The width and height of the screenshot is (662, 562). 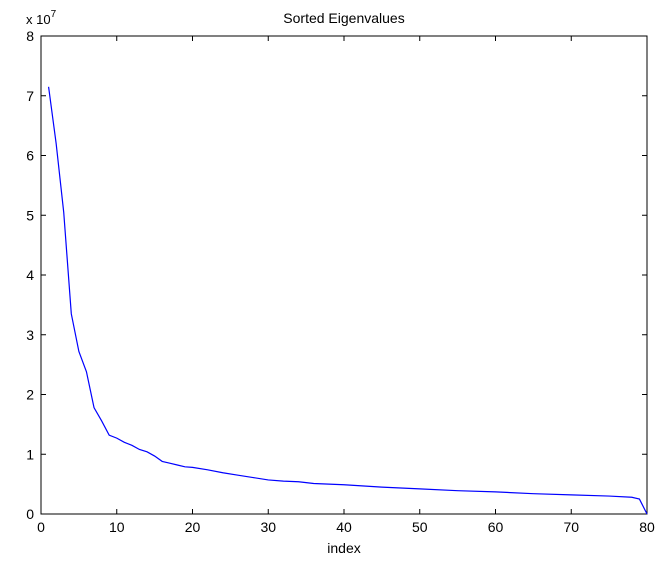 What do you see at coordinates (30, 215) in the screenshot?
I see `y-tick-label: 5` at bounding box center [30, 215].